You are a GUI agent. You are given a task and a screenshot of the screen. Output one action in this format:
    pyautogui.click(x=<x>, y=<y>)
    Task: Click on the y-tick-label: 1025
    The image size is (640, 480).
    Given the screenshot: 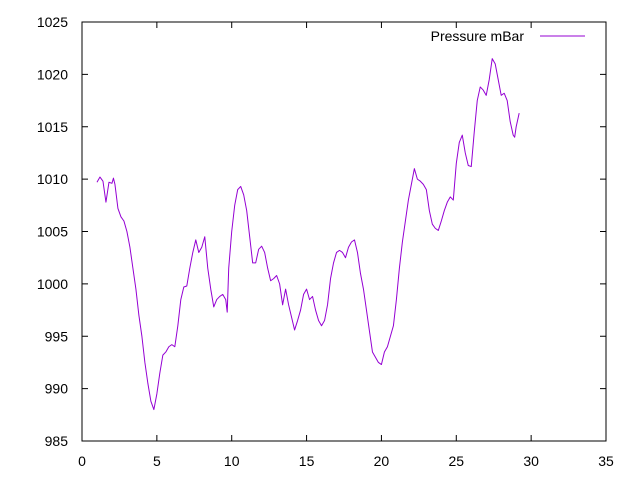 What is the action you would take?
    pyautogui.click(x=52, y=22)
    